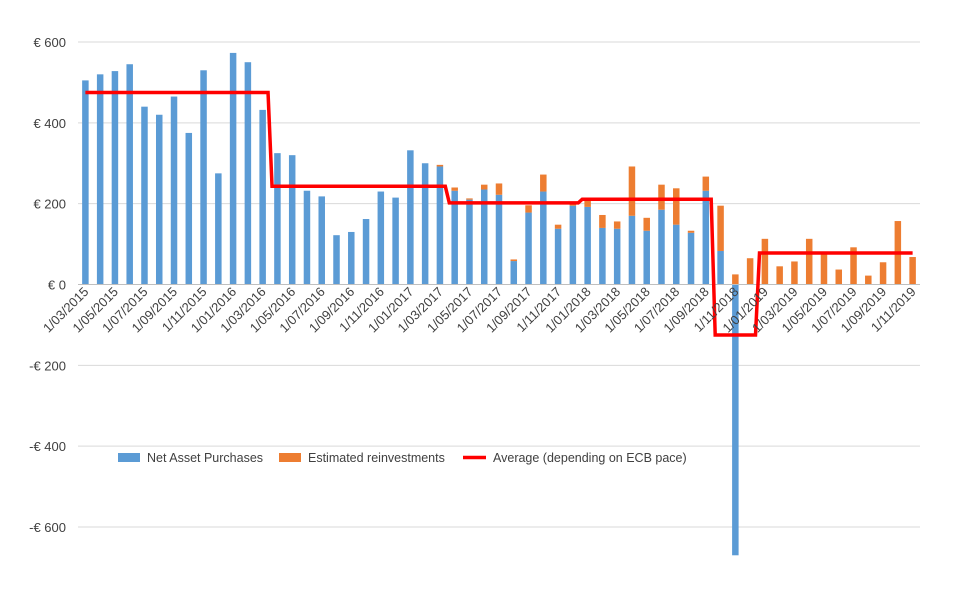  I want to click on legend-swatch-estimated-reinvestments, so click(290, 457).